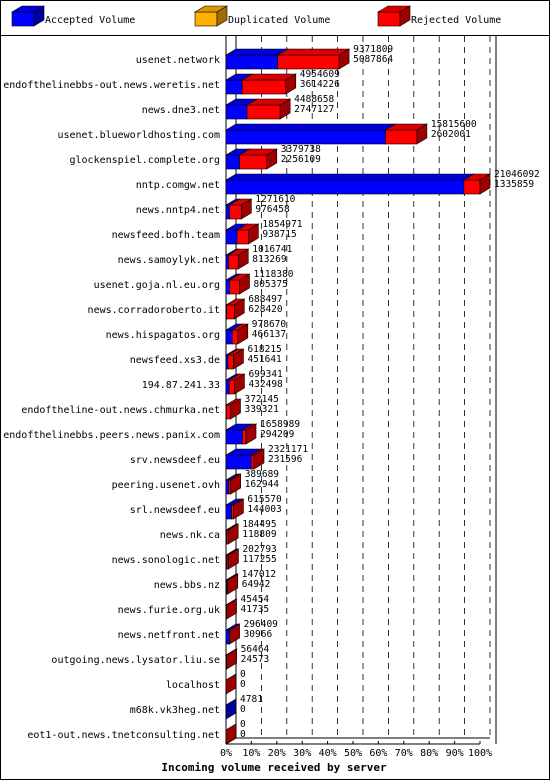 Image resolution: width=550 pixels, height=780 pixels. What do you see at coordinates (301, 149) in the screenshot?
I see `value-label-total: 3379738` at bounding box center [301, 149].